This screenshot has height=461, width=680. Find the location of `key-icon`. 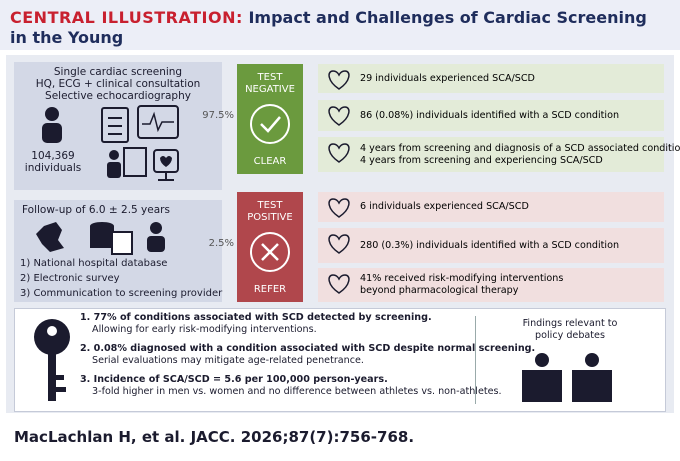

key-icon is located at coordinates (52, 360).